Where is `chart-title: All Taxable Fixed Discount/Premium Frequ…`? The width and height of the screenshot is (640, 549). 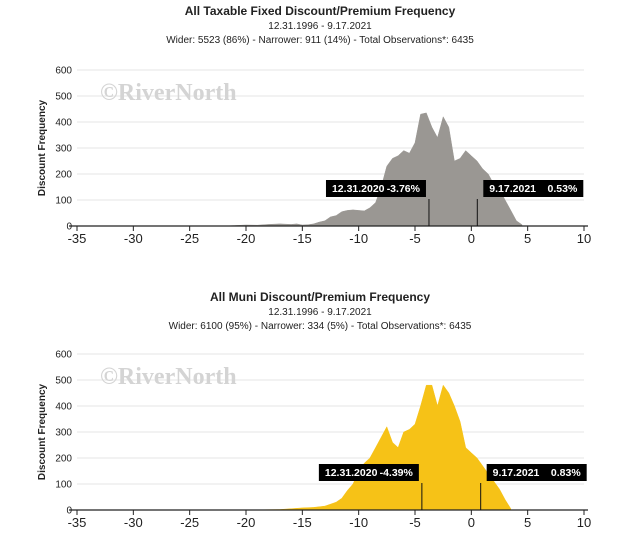 chart-title: All Taxable Fixed Discount/Premium Frequ… is located at coordinates (320, 11).